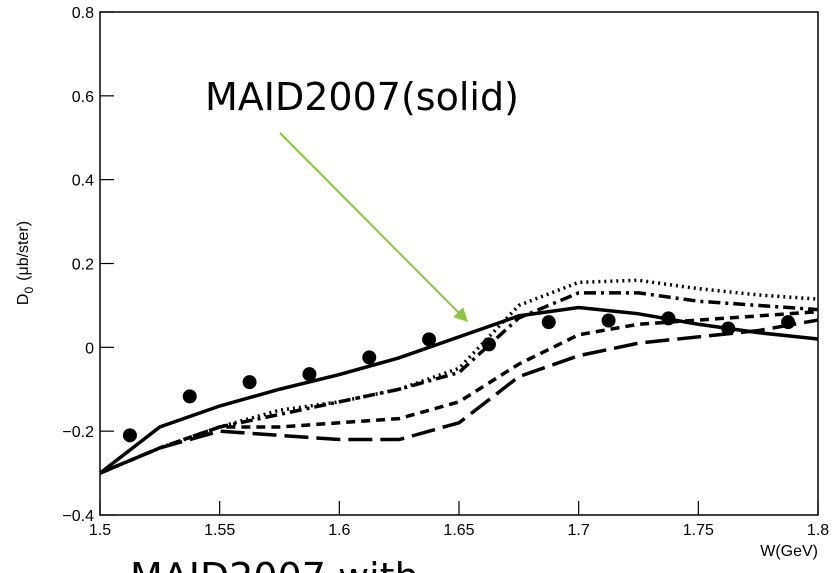  I want to click on x-tick-label: 1.8, so click(818, 530).